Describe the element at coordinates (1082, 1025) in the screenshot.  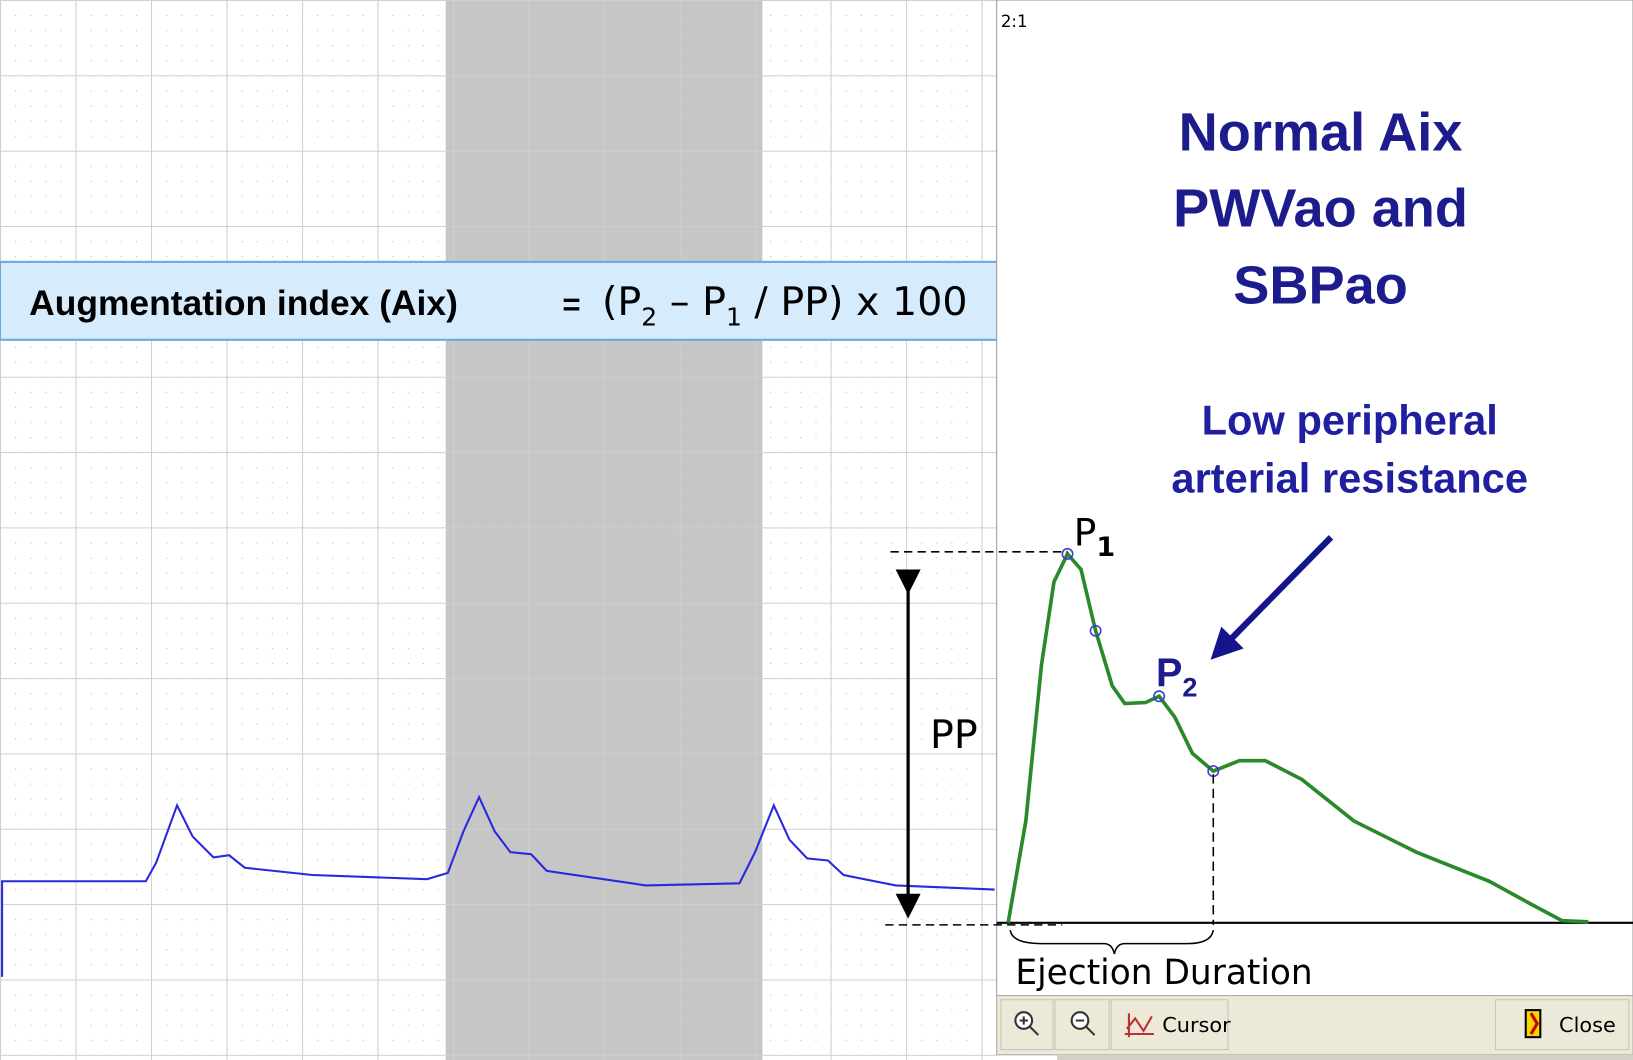
I see `zoom-out-button` at that location.